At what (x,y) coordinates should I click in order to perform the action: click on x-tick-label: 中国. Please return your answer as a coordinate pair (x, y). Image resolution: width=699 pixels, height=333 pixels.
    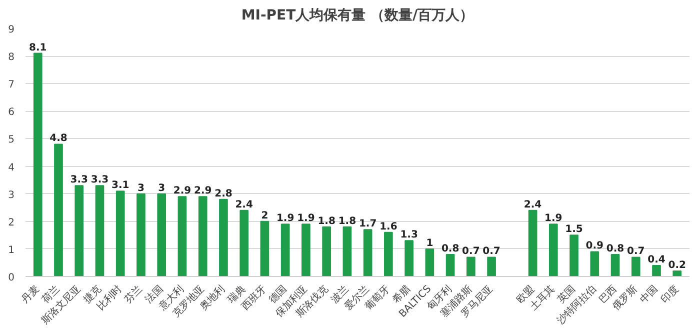
    Looking at the image, I should click on (649, 294).